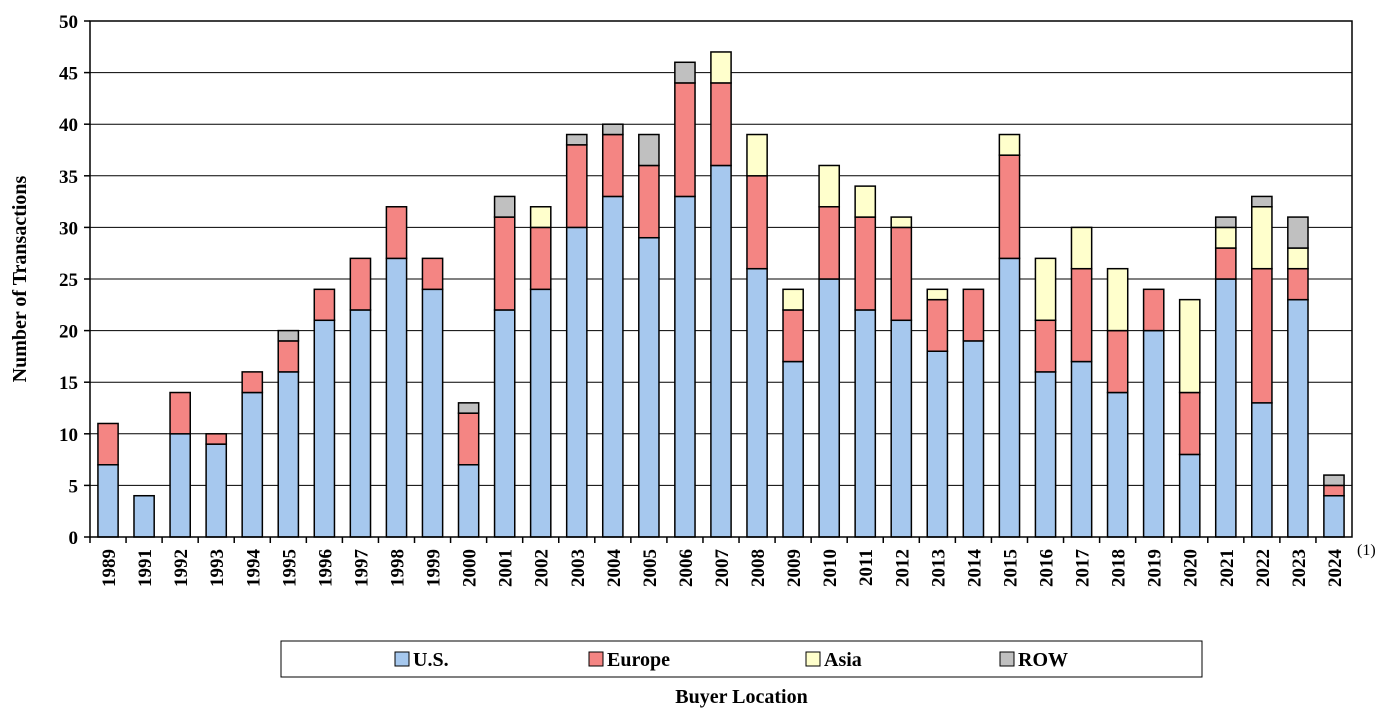  Describe the element at coordinates (865, 201) in the screenshot. I see `bar-segment-asia-2011` at that location.